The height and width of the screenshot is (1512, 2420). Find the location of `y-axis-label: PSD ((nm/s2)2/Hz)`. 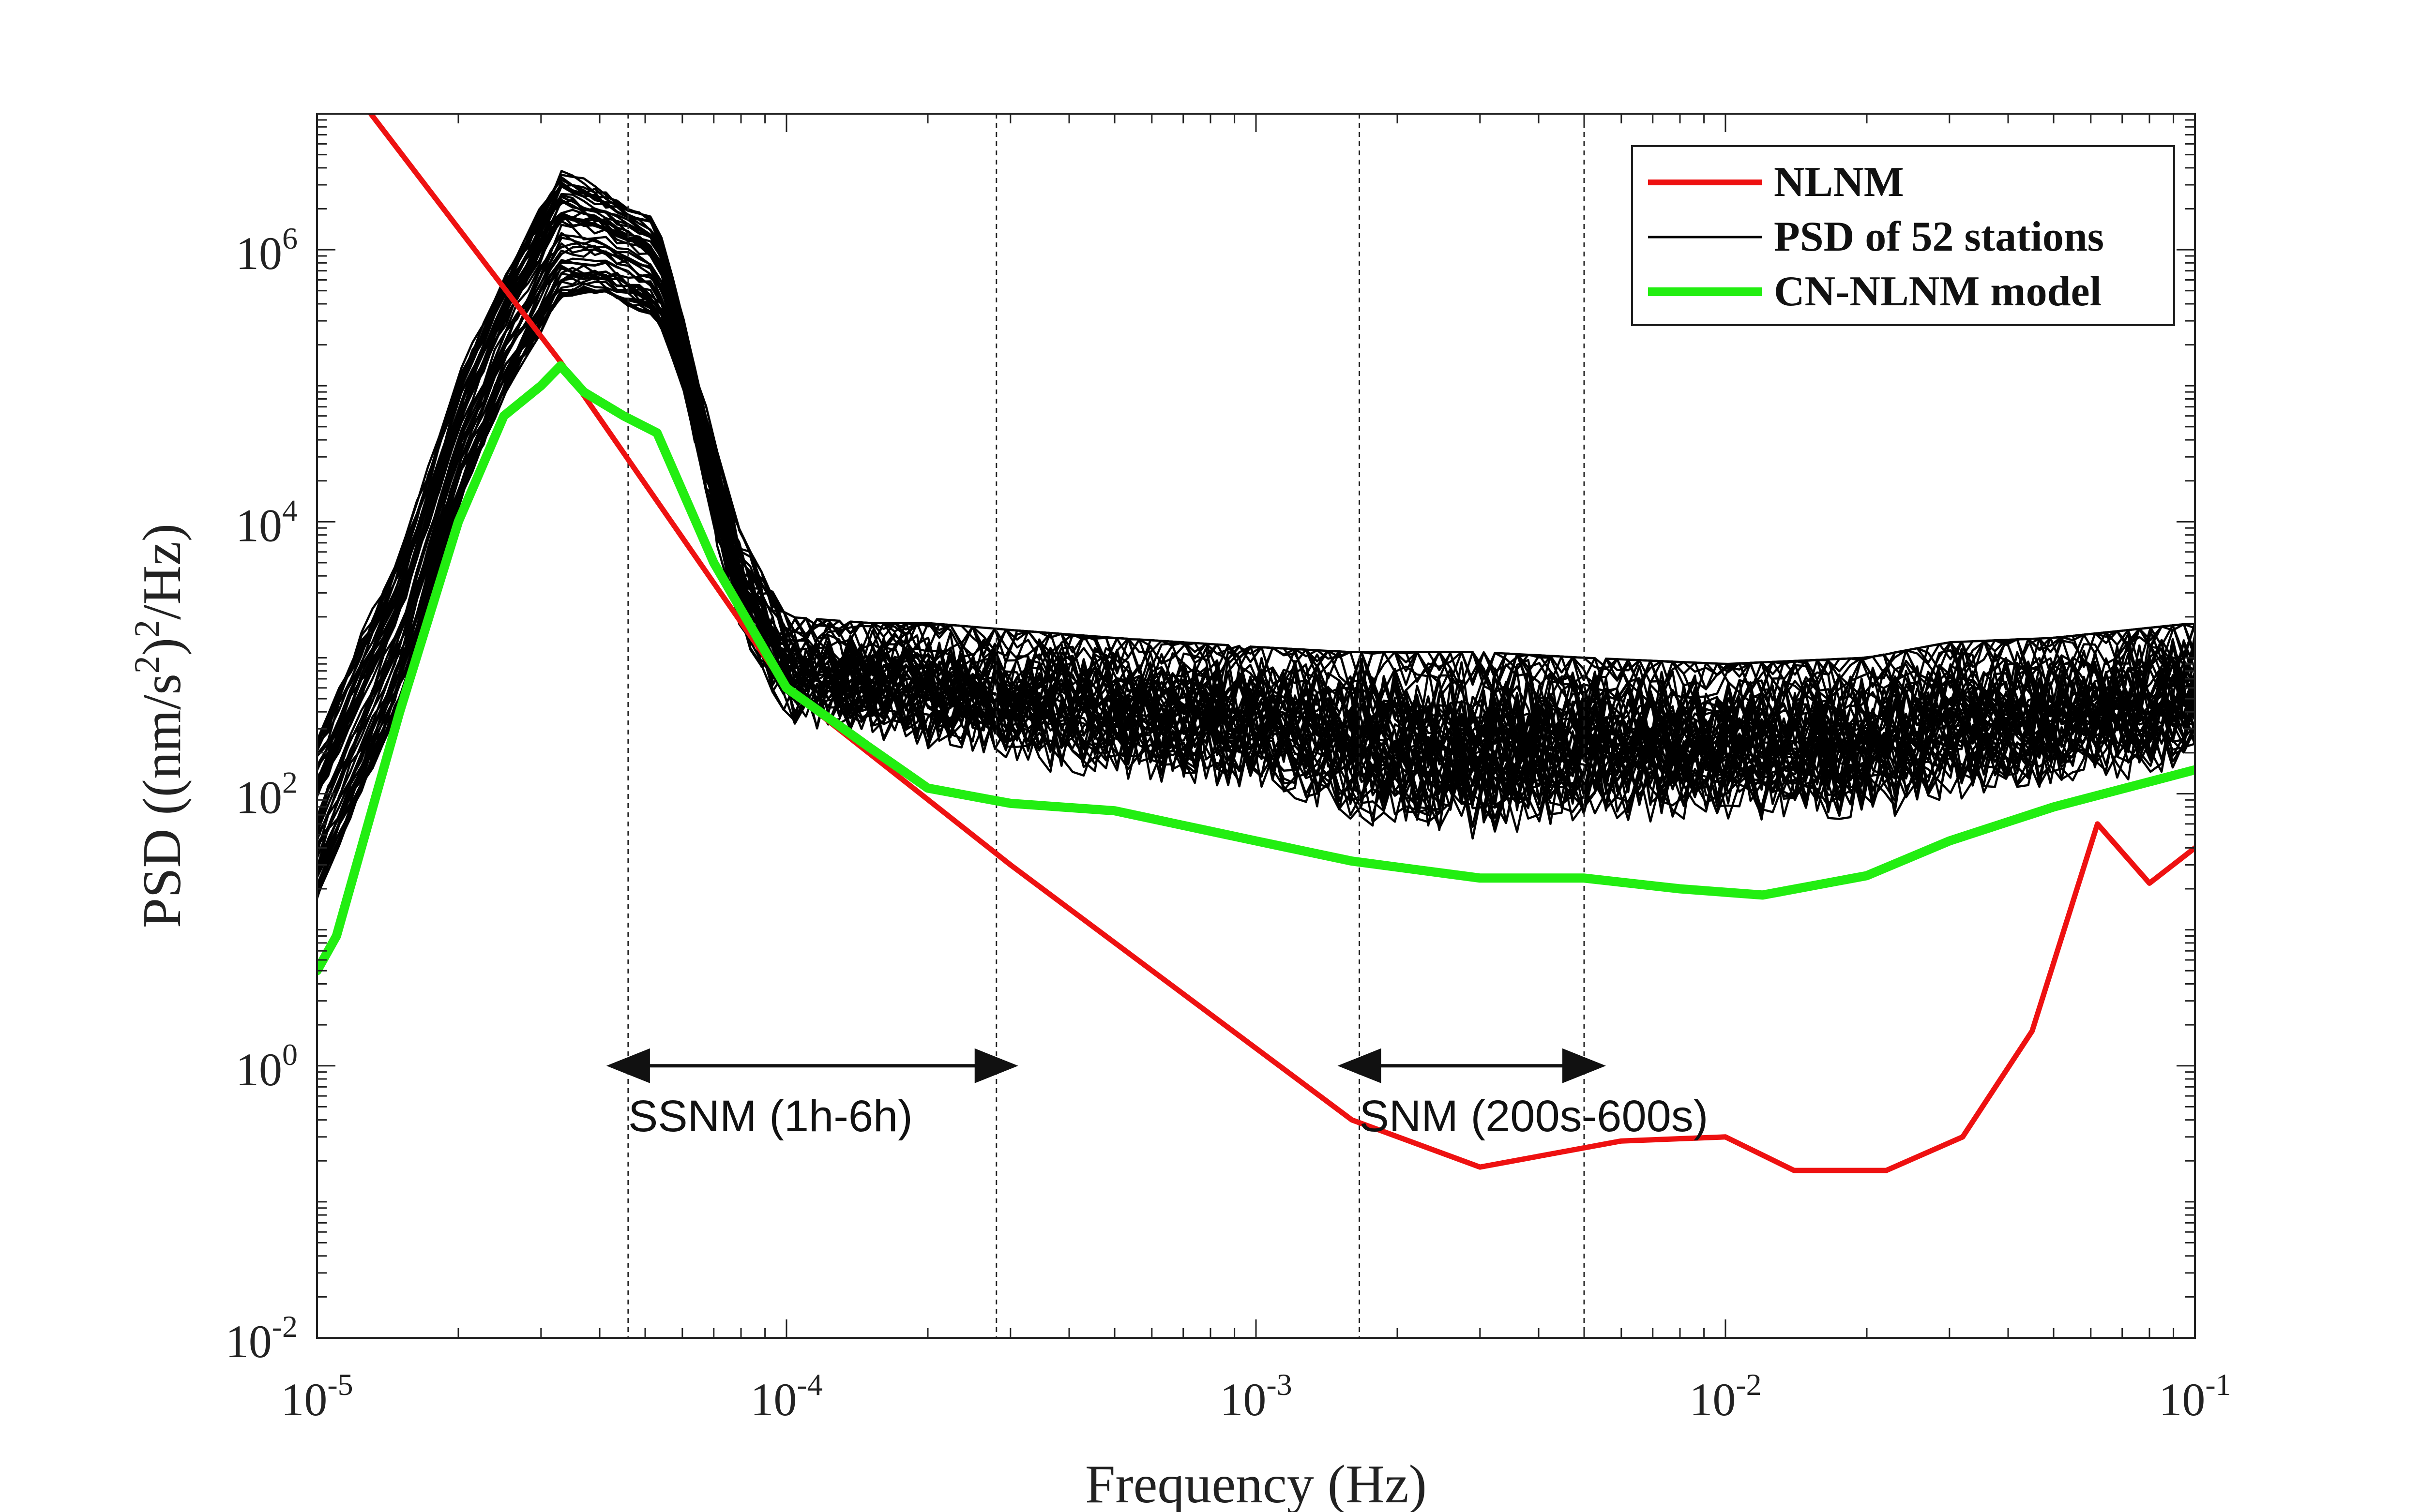

y-axis-label: PSD ((nm/s2)2/Hz) is located at coordinates (159, 726).